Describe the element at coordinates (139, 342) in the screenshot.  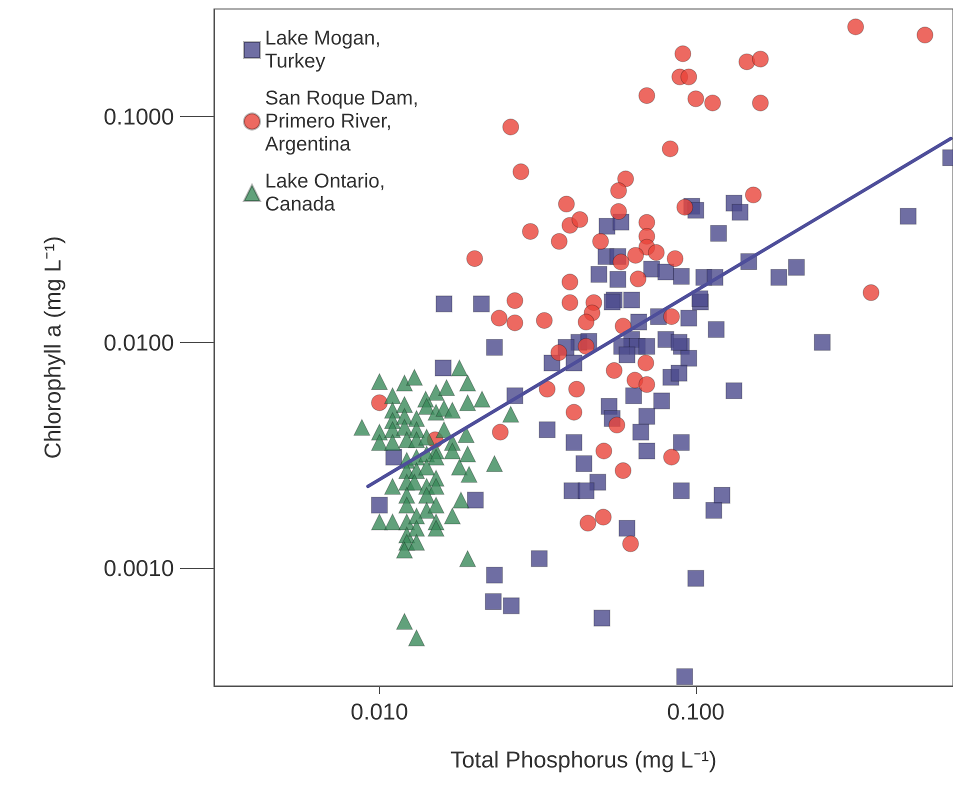
I see `y-tick-label: 0.0100` at that location.